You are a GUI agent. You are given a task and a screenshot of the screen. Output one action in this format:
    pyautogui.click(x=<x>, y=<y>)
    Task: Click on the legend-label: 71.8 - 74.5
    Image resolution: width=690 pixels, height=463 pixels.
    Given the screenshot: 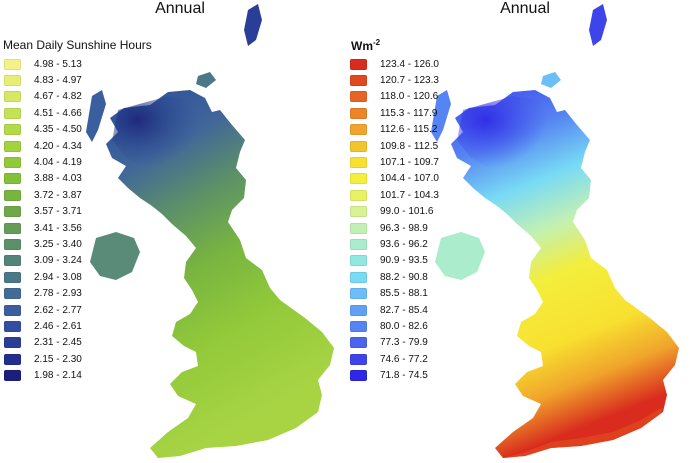 What is the action you would take?
    pyautogui.click(x=404, y=376)
    